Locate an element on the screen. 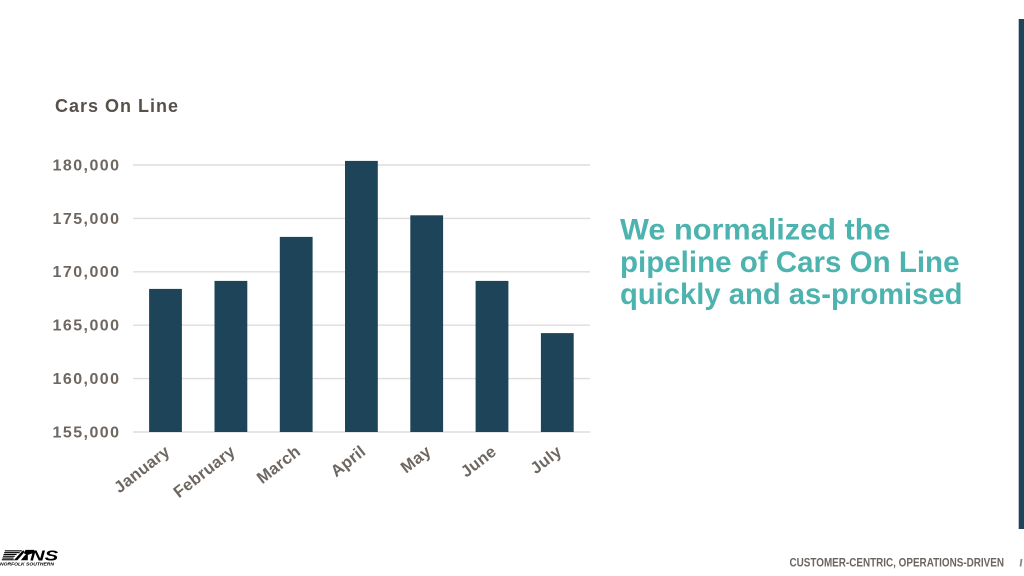  svg-text: 165,000 is located at coordinates (87, 326).